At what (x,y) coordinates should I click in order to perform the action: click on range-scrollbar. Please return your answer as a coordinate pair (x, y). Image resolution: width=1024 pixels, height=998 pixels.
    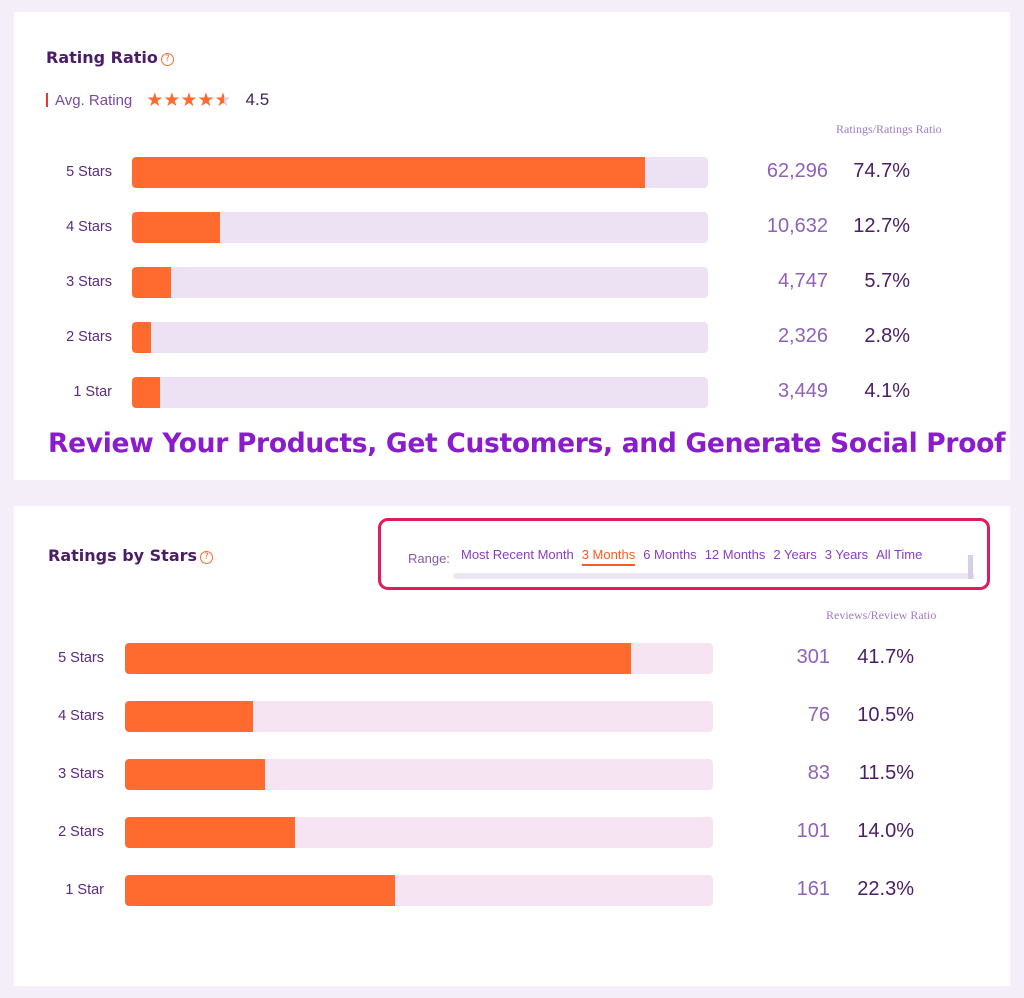
    Looking at the image, I should click on (714, 567).